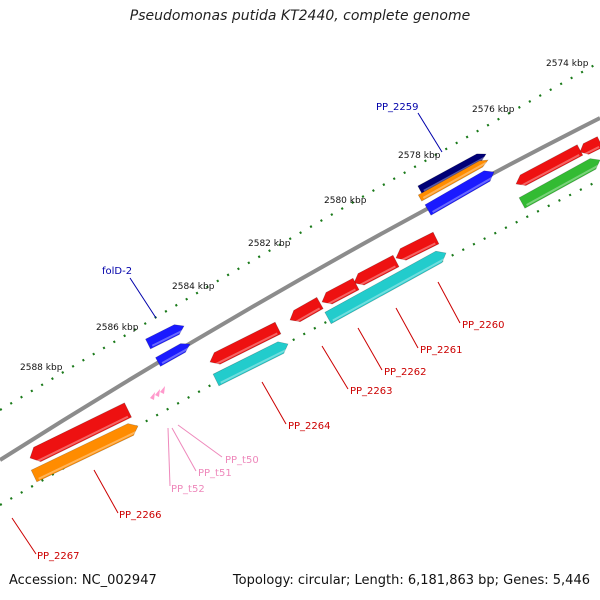  I want to click on gene-arrow-orange-lower-highlight, so click(88, 455).